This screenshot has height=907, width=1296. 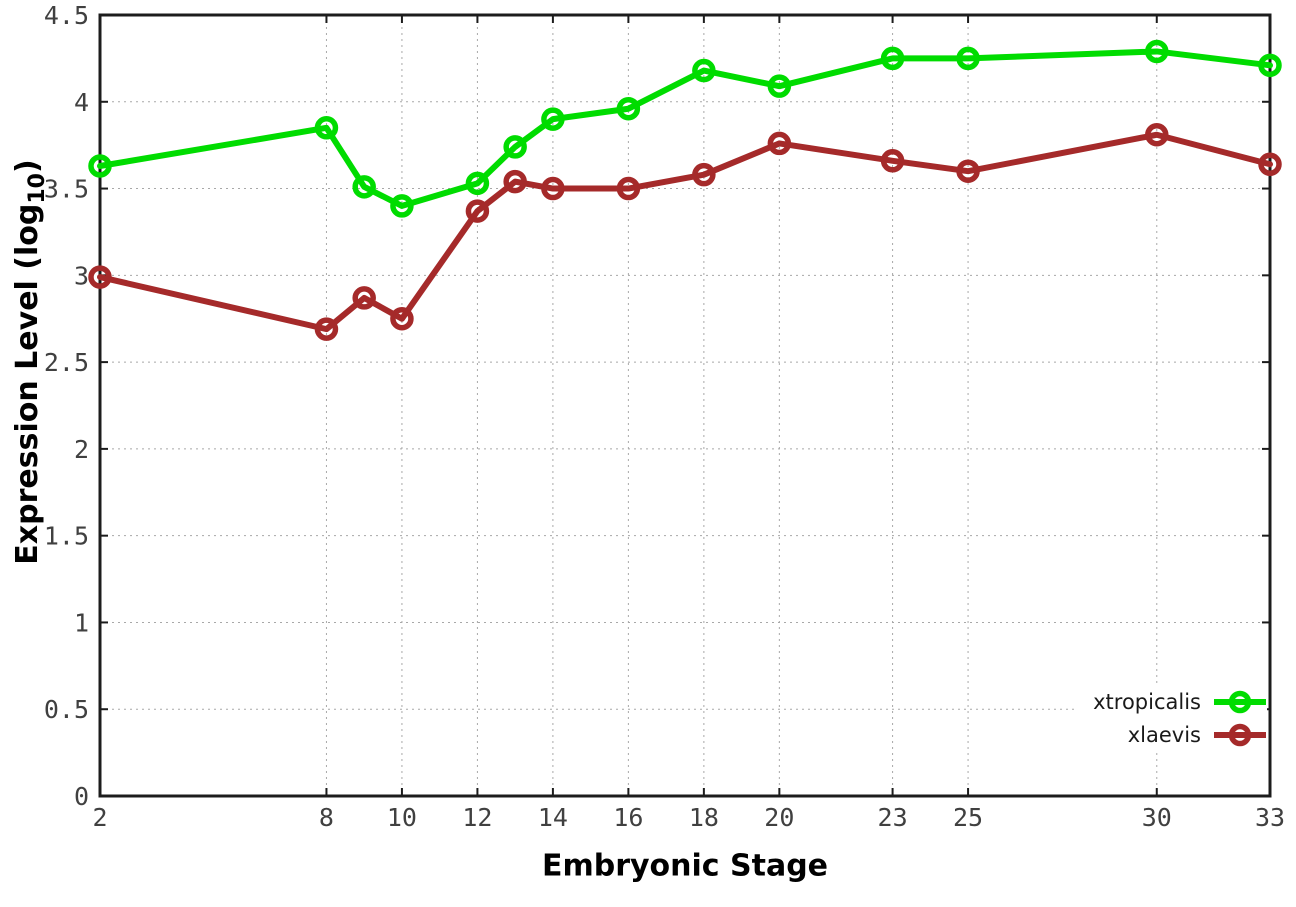 What do you see at coordinates (553, 817) in the screenshot?
I see `x-tick-label: 14` at bounding box center [553, 817].